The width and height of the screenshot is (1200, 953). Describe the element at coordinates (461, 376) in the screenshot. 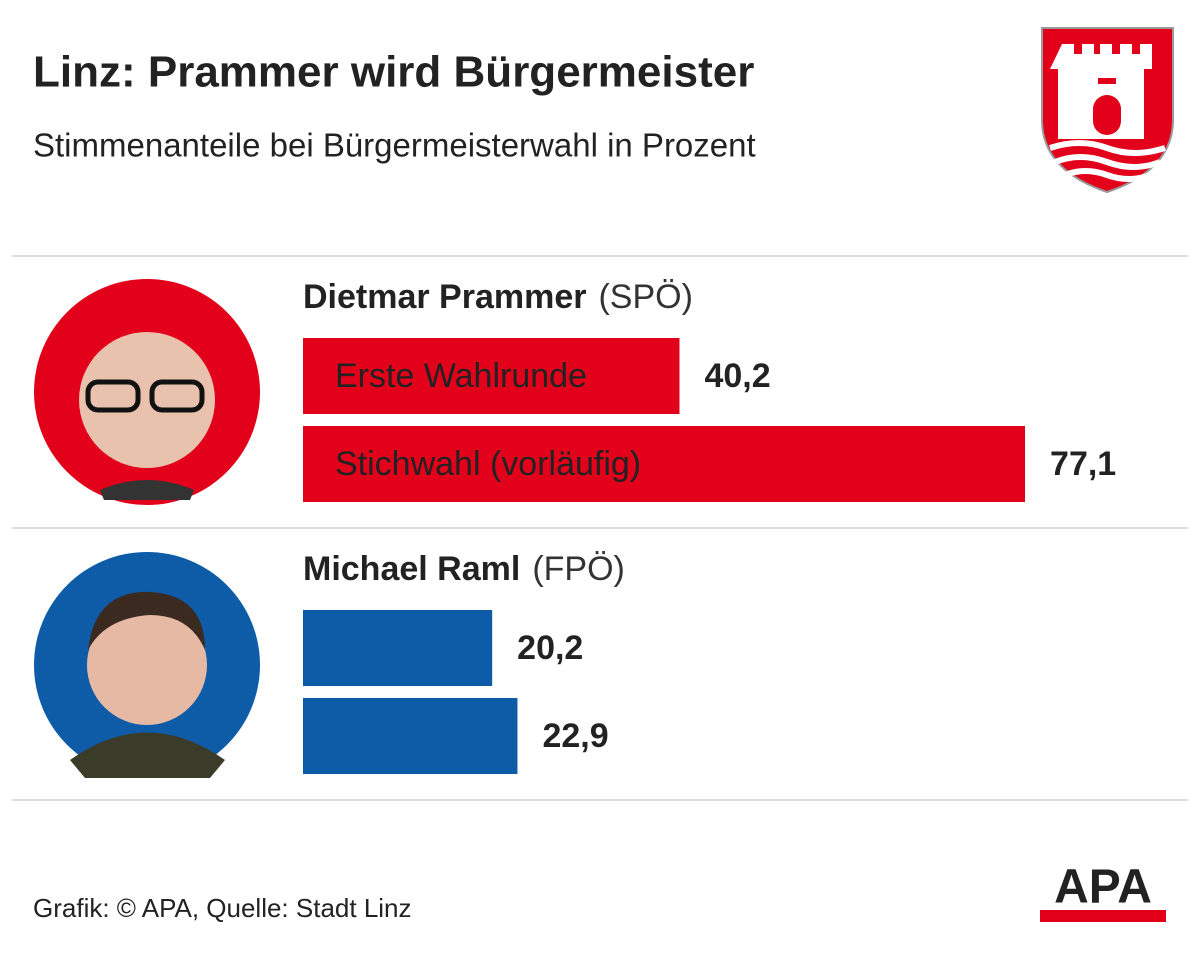

I see `category-label: Erste Wahlrunde` at that location.